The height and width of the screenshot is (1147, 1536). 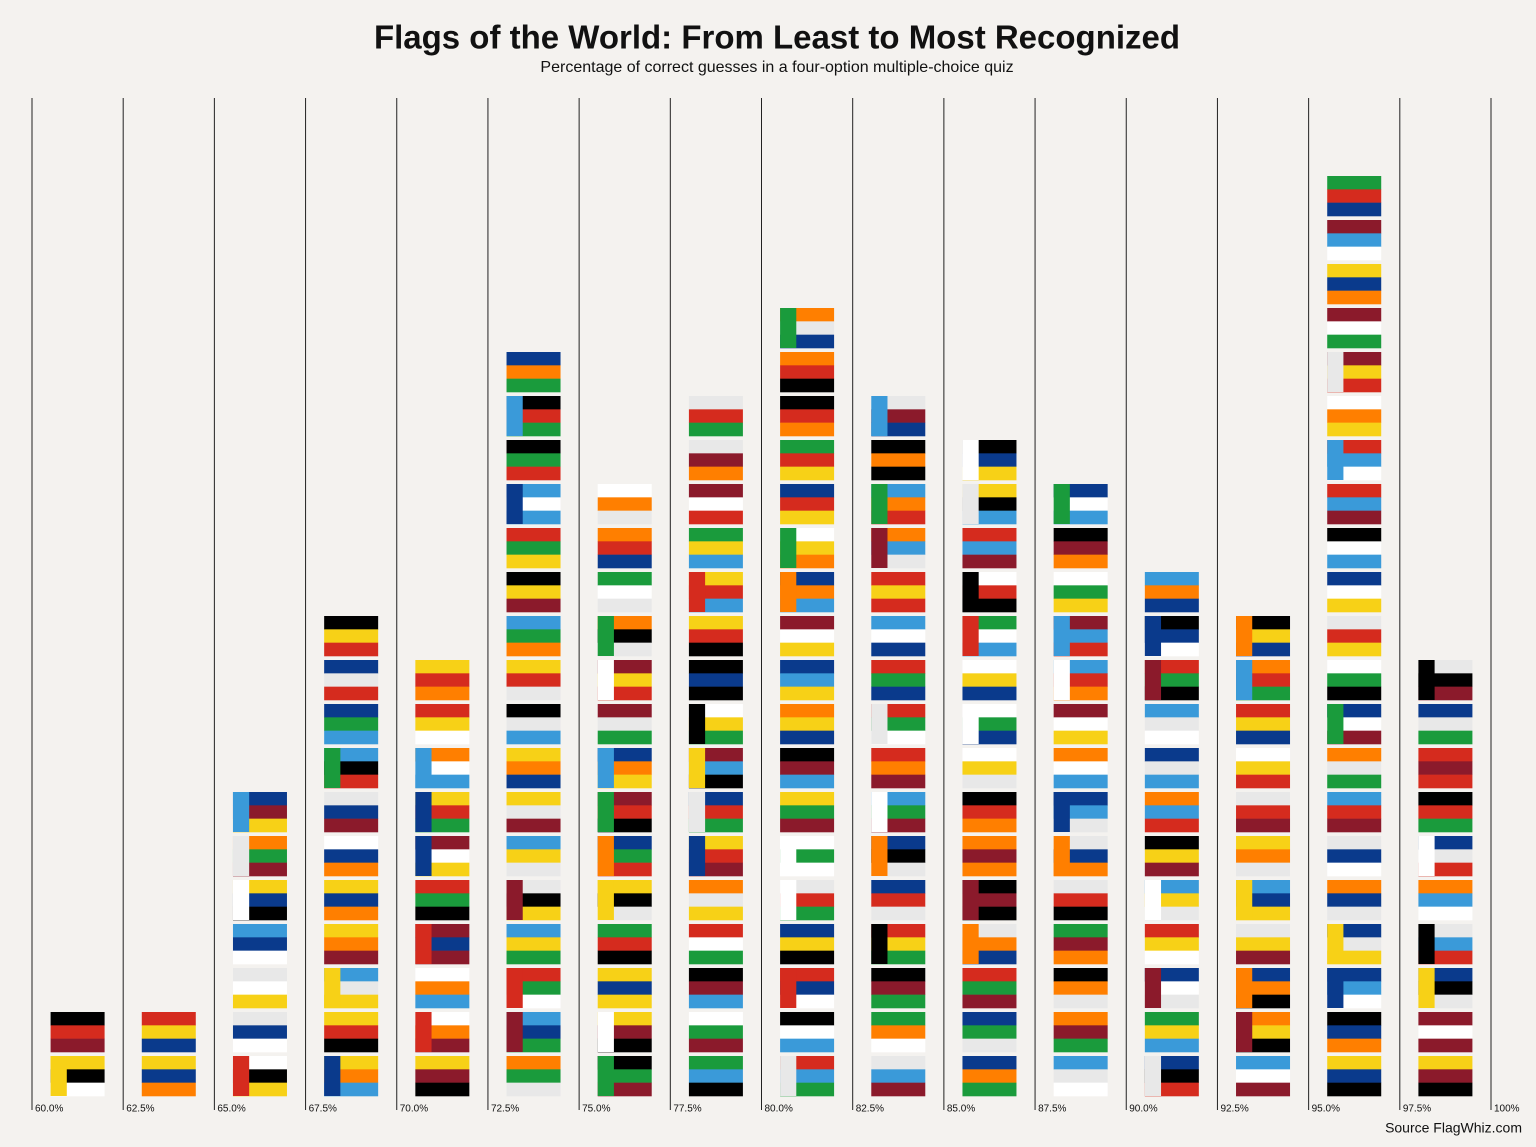 What do you see at coordinates (140, 1109) in the screenshot?
I see `x-tick-label: 62.5%` at bounding box center [140, 1109].